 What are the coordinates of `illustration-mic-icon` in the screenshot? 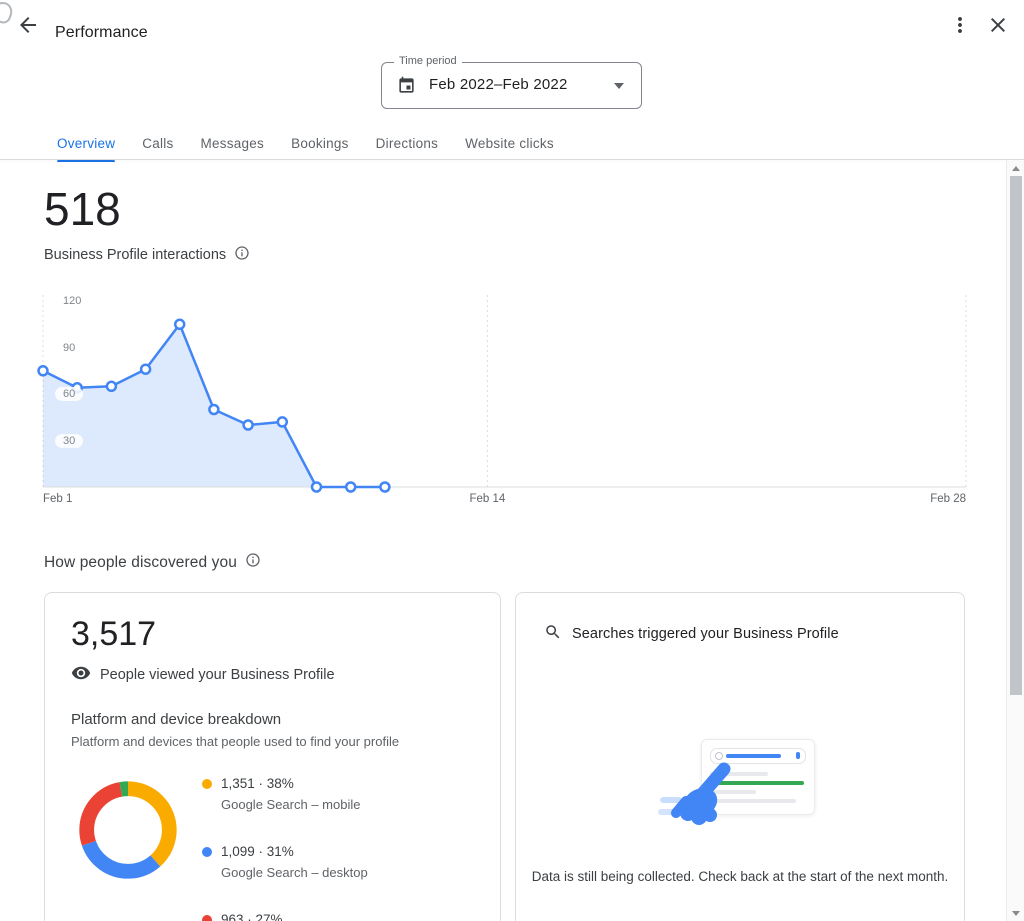 It's located at (798, 755).